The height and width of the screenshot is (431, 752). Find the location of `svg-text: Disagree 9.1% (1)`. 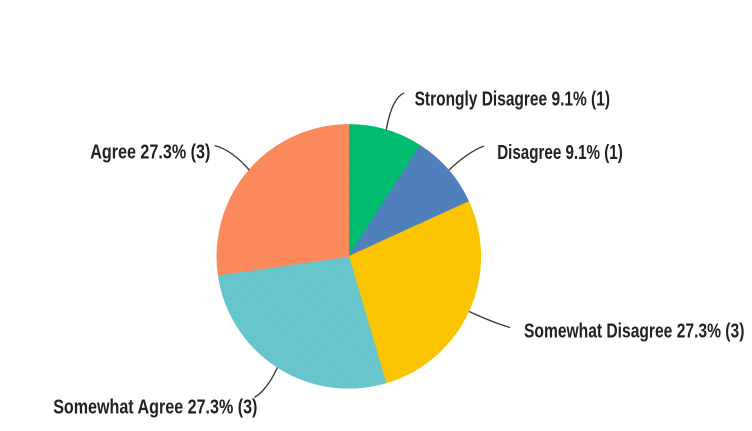

svg-text: Disagree 9.1% (1) is located at coordinates (560, 152).